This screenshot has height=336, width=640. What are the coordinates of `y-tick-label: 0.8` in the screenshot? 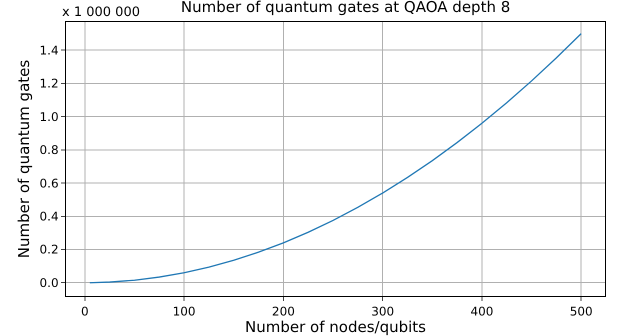 It's located at (49, 150).